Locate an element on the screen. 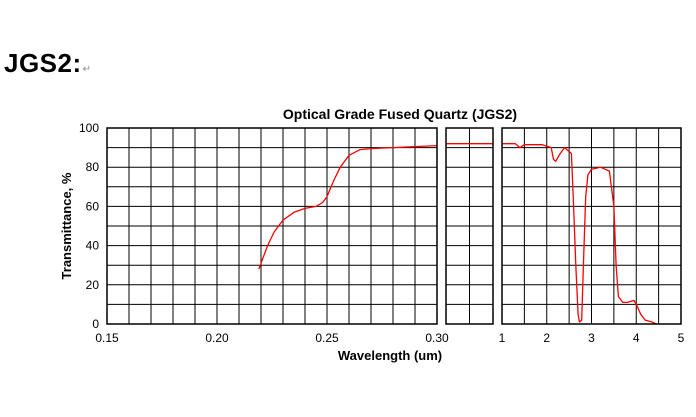 Image resolution: width=696 pixels, height=417 pixels. page-heading: JGS2:↵ is located at coordinates (48, 63).